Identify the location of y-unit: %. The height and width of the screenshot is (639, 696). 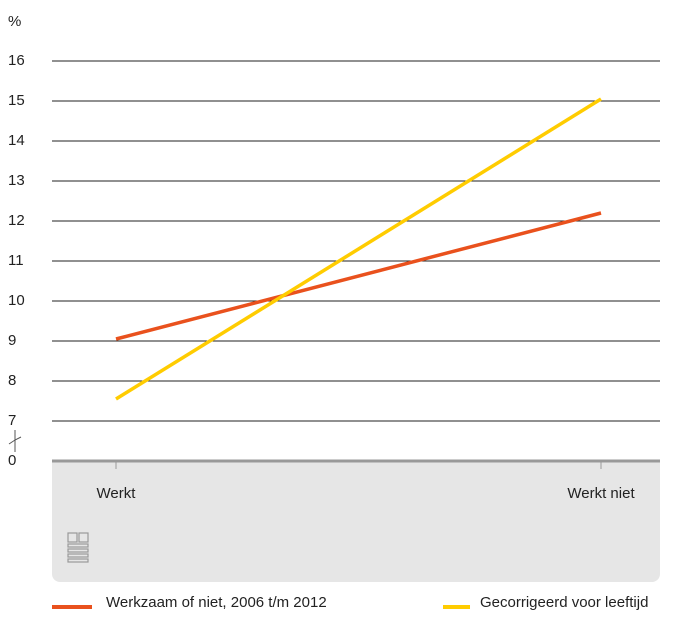
(14, 21).